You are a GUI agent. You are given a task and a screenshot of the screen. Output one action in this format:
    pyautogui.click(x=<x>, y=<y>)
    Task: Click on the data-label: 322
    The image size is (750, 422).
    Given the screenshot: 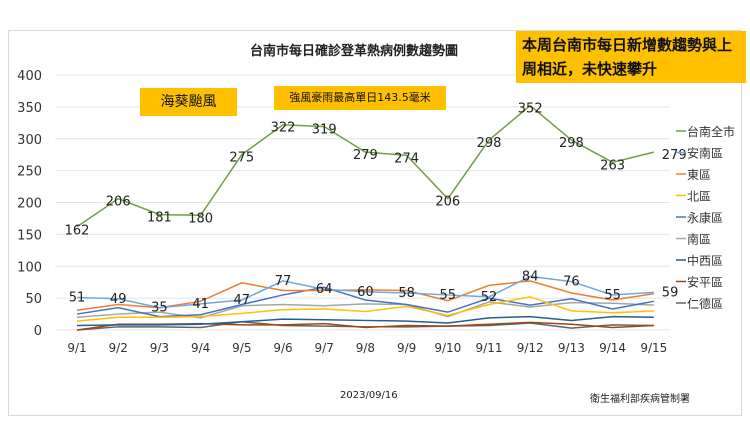 What is the action you would take?
    pyautogui.click(x=283, y=128)
    